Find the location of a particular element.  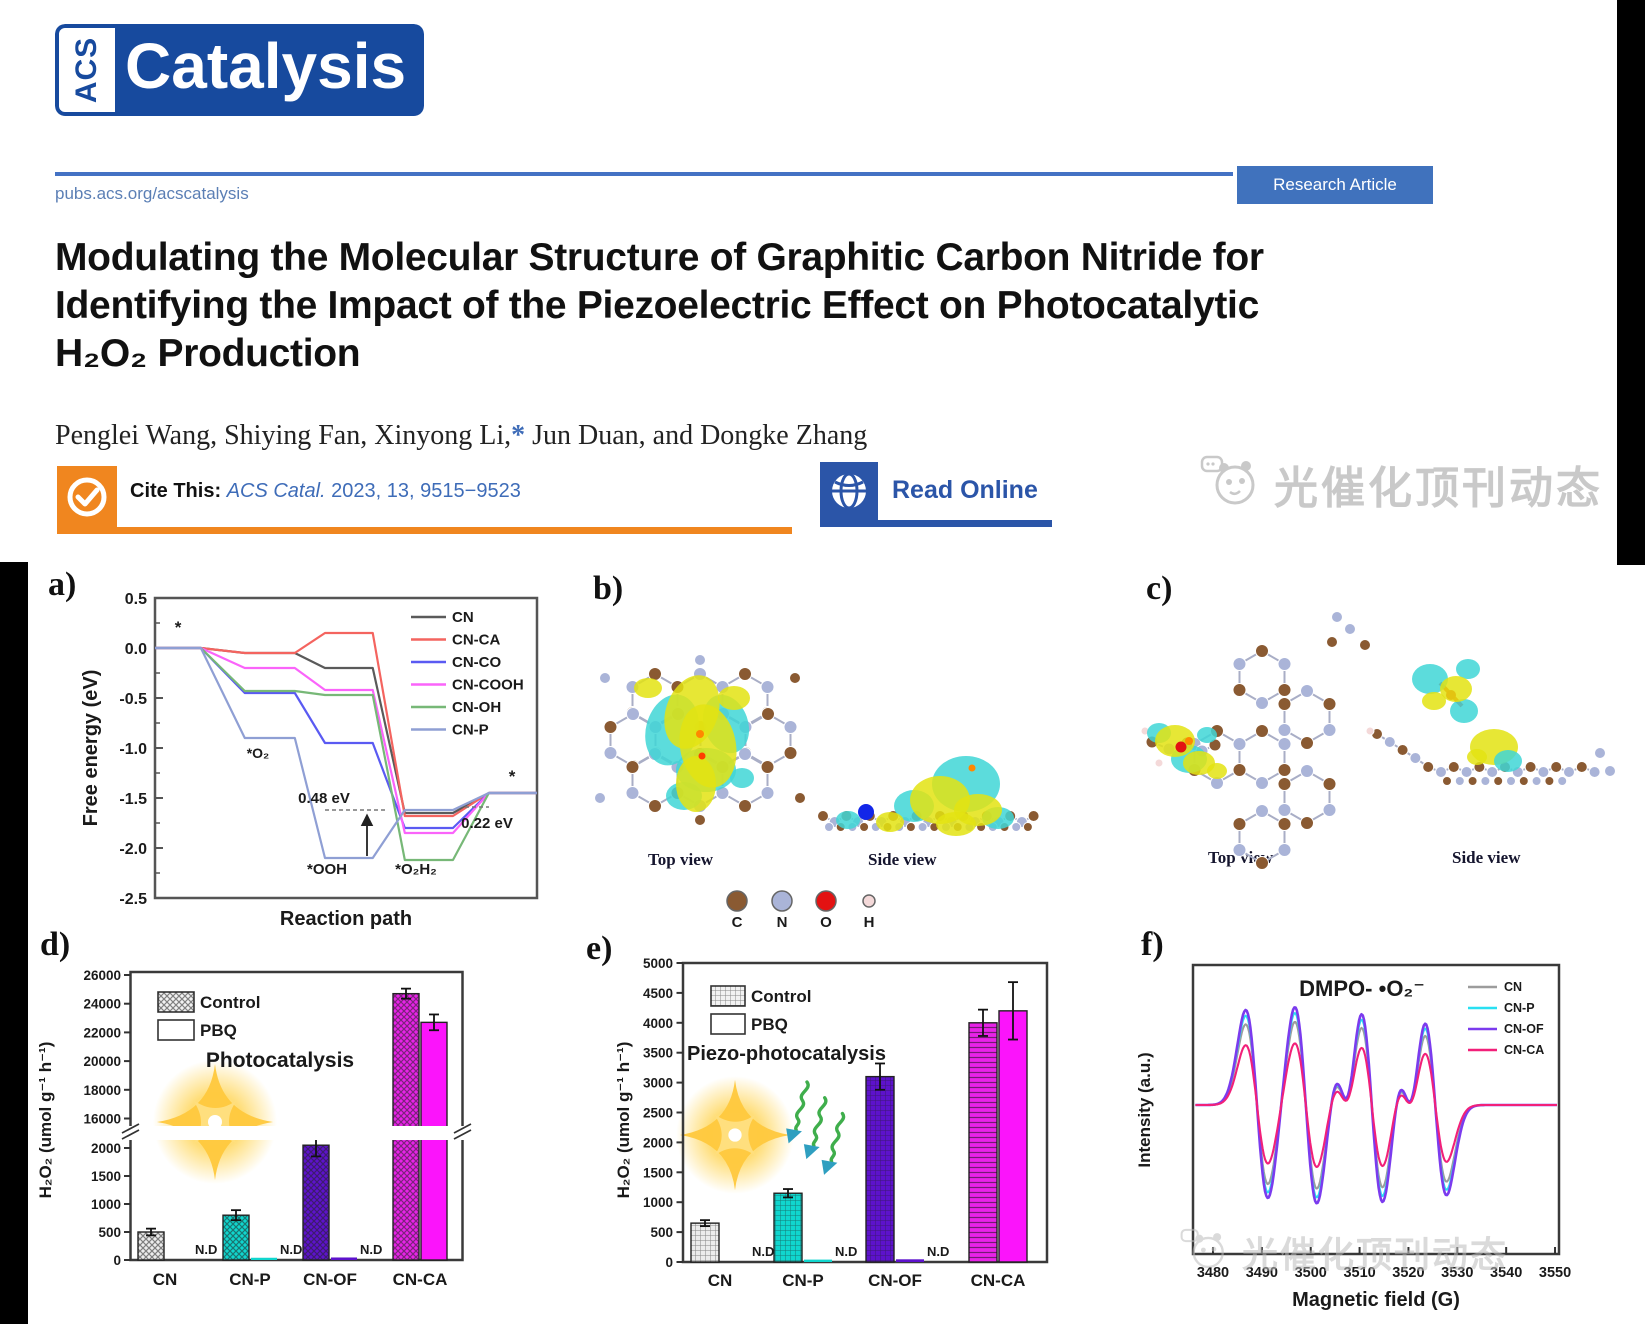

acs-catalysis-logo: ACS Catalysis is located at coordinates (240, 70).